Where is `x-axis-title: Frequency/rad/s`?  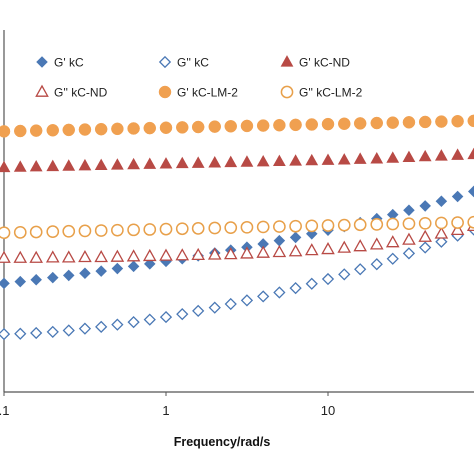 x-axis-title: Frequency/rad/s is located at coordinates (222, 442).